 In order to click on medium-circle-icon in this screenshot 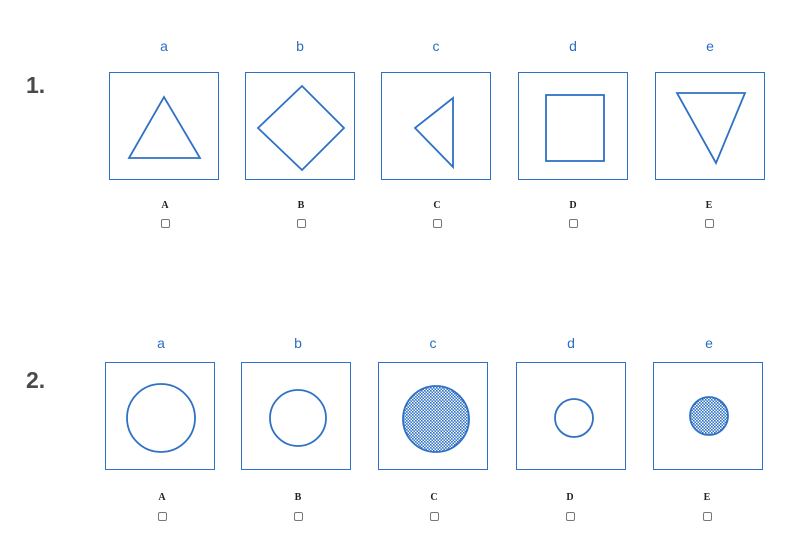, I will do `click(298, 418)`.